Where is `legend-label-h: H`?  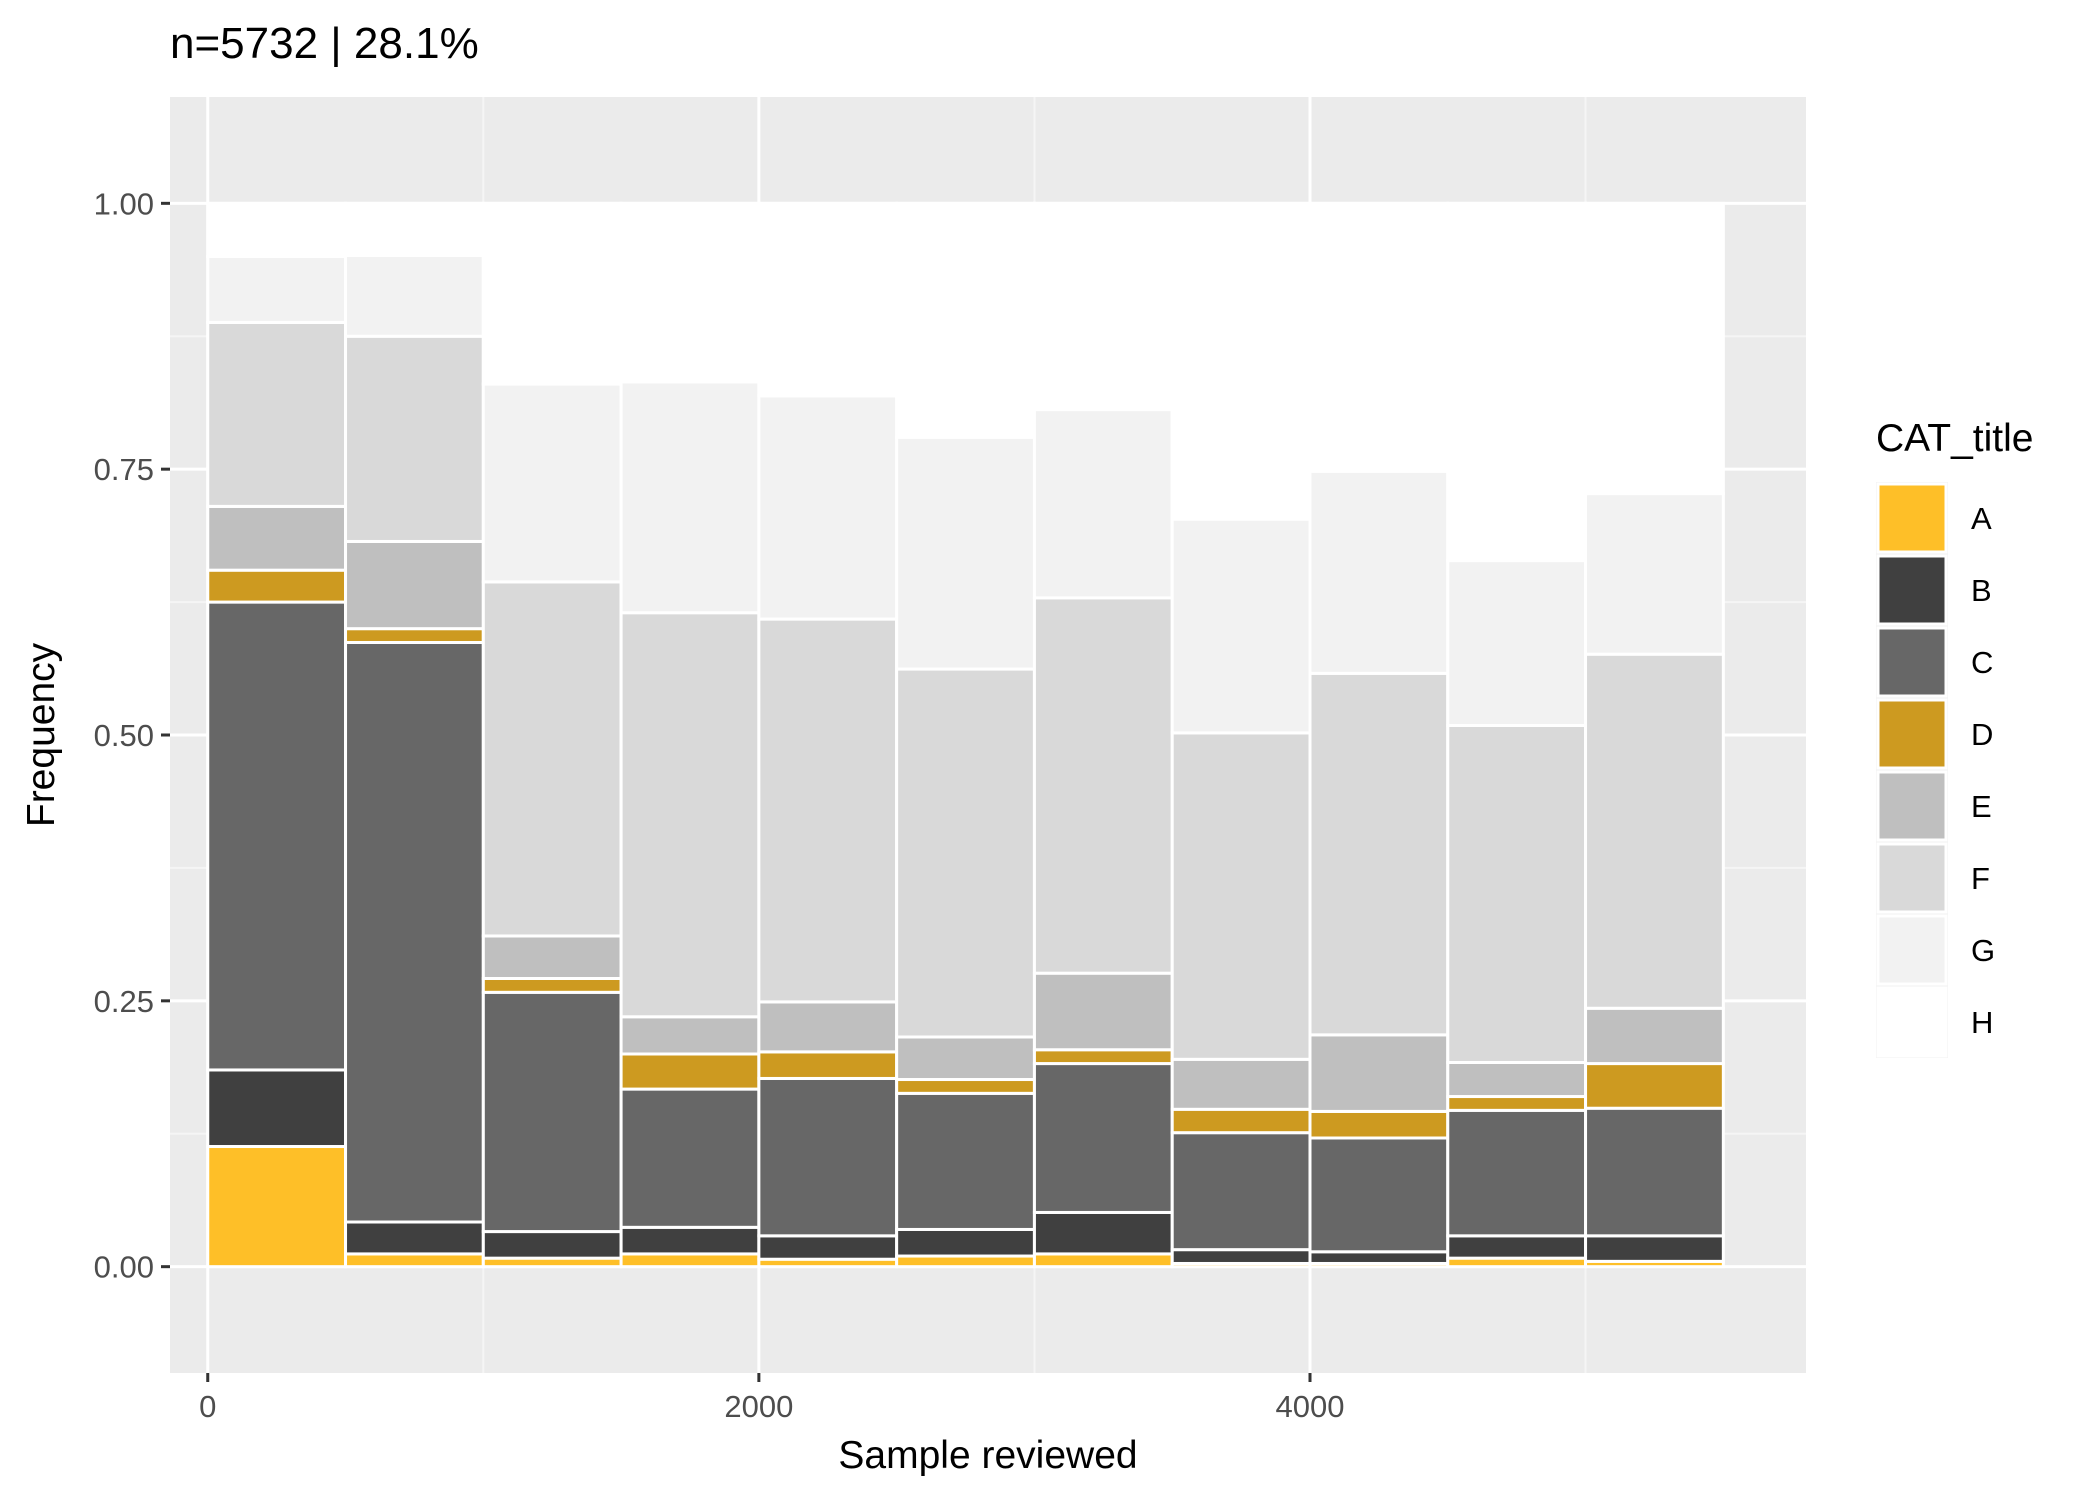
legend-label-h: H is located at coordinates (1982, 1022).